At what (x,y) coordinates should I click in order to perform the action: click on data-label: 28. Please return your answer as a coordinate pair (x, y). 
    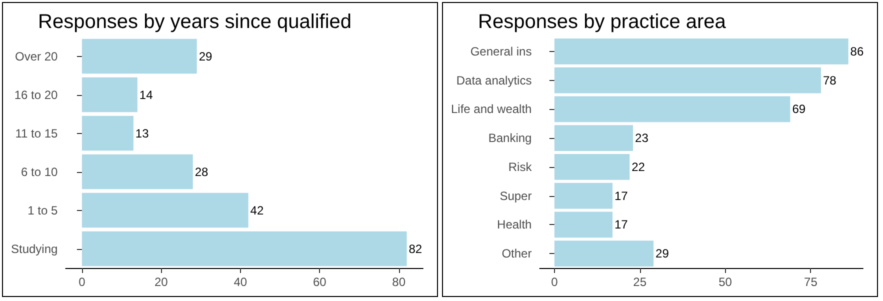
    Looking at the image, I should click on (201, 171).